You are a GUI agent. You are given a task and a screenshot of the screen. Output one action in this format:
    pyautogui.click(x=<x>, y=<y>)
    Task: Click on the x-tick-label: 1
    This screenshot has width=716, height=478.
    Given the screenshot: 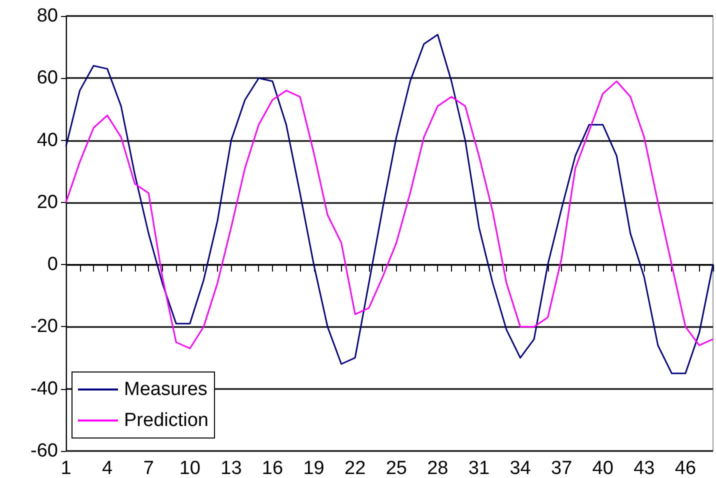 What is the action you would take?
    pyautogui.click(x=66, y=468)
    